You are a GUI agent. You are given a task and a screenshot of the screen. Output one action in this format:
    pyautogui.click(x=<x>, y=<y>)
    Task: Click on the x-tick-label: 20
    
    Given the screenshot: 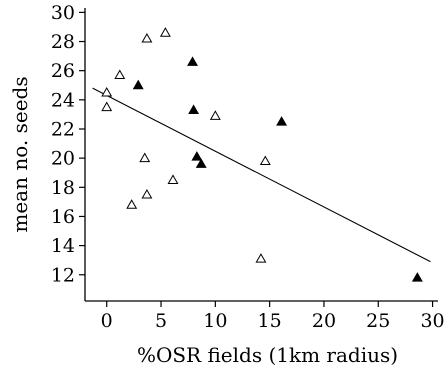 What is the action you would take?
    pyautogui.click(x=324, y=321)
    